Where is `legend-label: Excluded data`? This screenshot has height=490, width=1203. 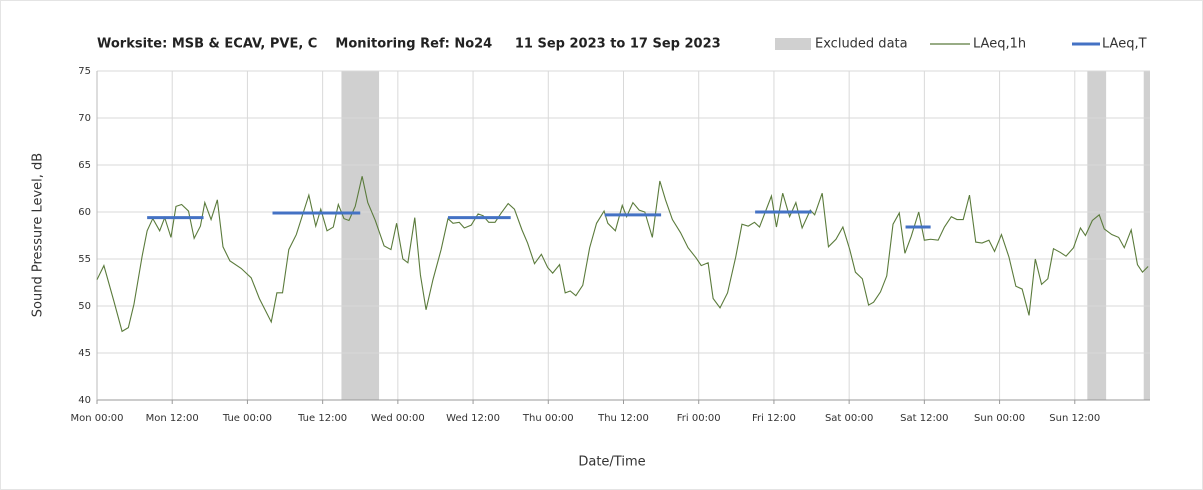
legend-label: Excluded data is located at coordinates (861, 44).